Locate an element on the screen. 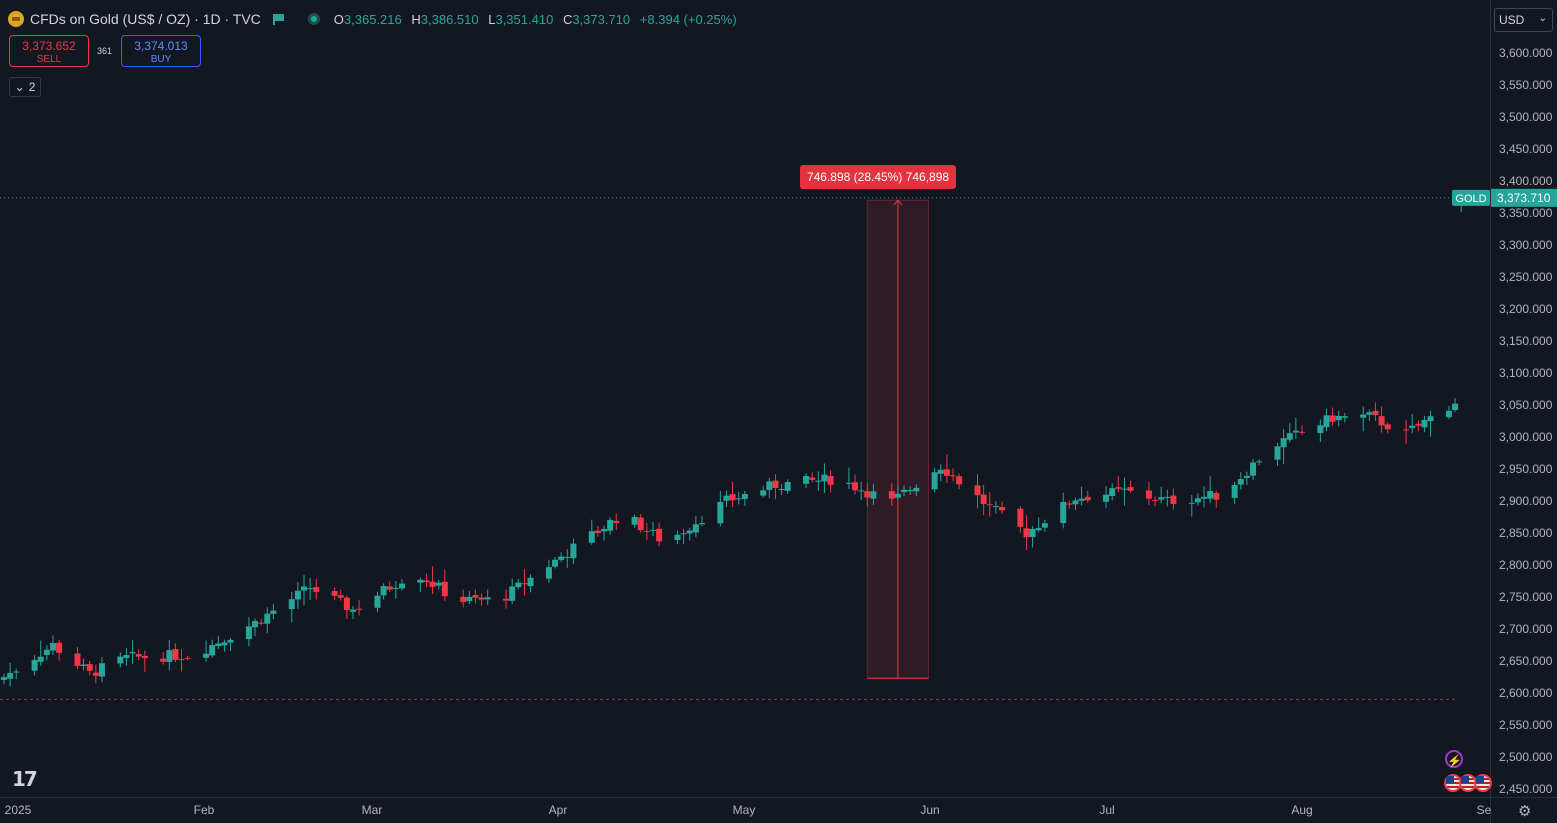 This screenshot has width=1557, height=823. currency-selector: USD ⌄ is located at coordinates (1523, 20).